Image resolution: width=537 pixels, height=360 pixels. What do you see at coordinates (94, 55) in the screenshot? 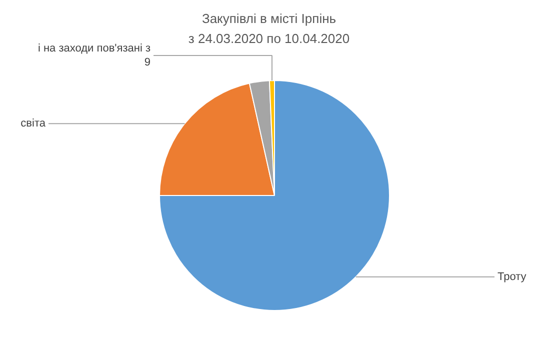
I see `slice-label: і на заходи пов'язані з 9` at bounding box center [94, 55].